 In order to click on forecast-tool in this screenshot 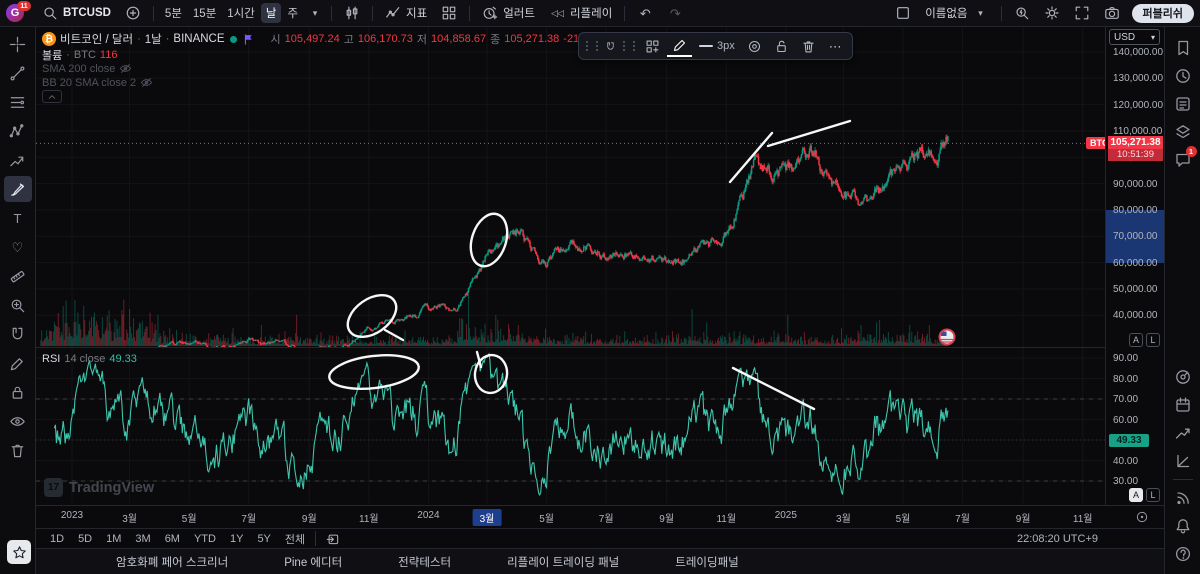, I will do `click(18, 160)`.